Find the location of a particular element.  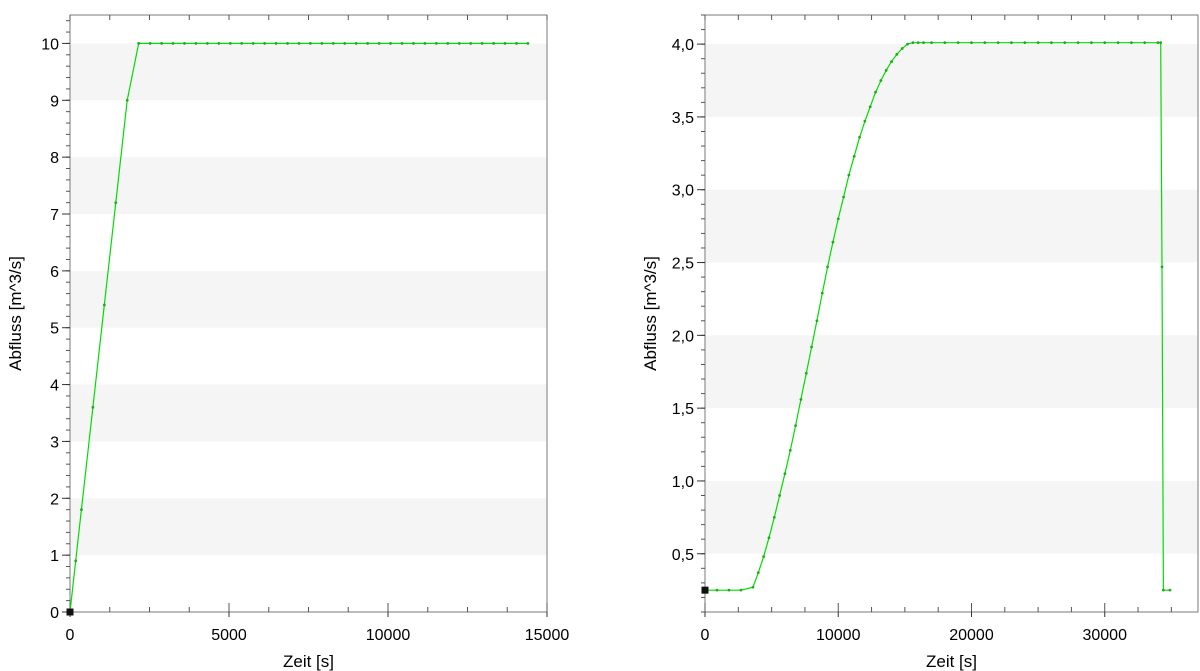

y-tick-label: 9 is located at coordinates (54, 101).